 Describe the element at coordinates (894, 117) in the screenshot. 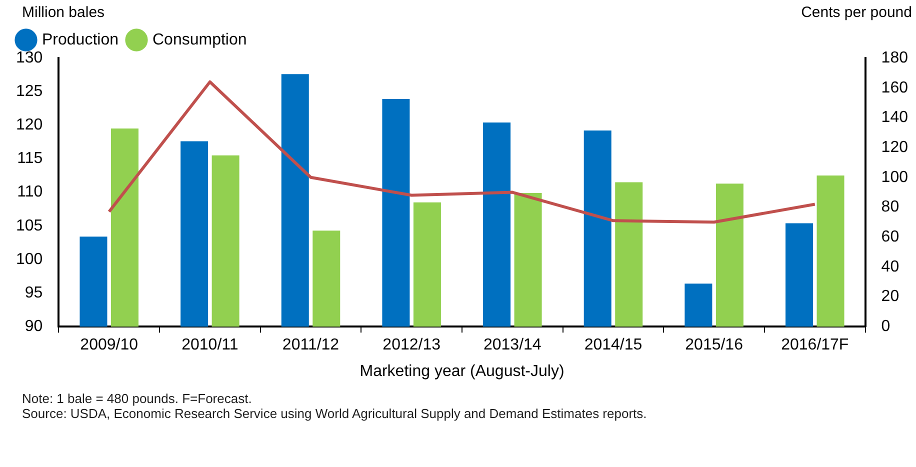

I see `y2-tick-label: 140` at that location.